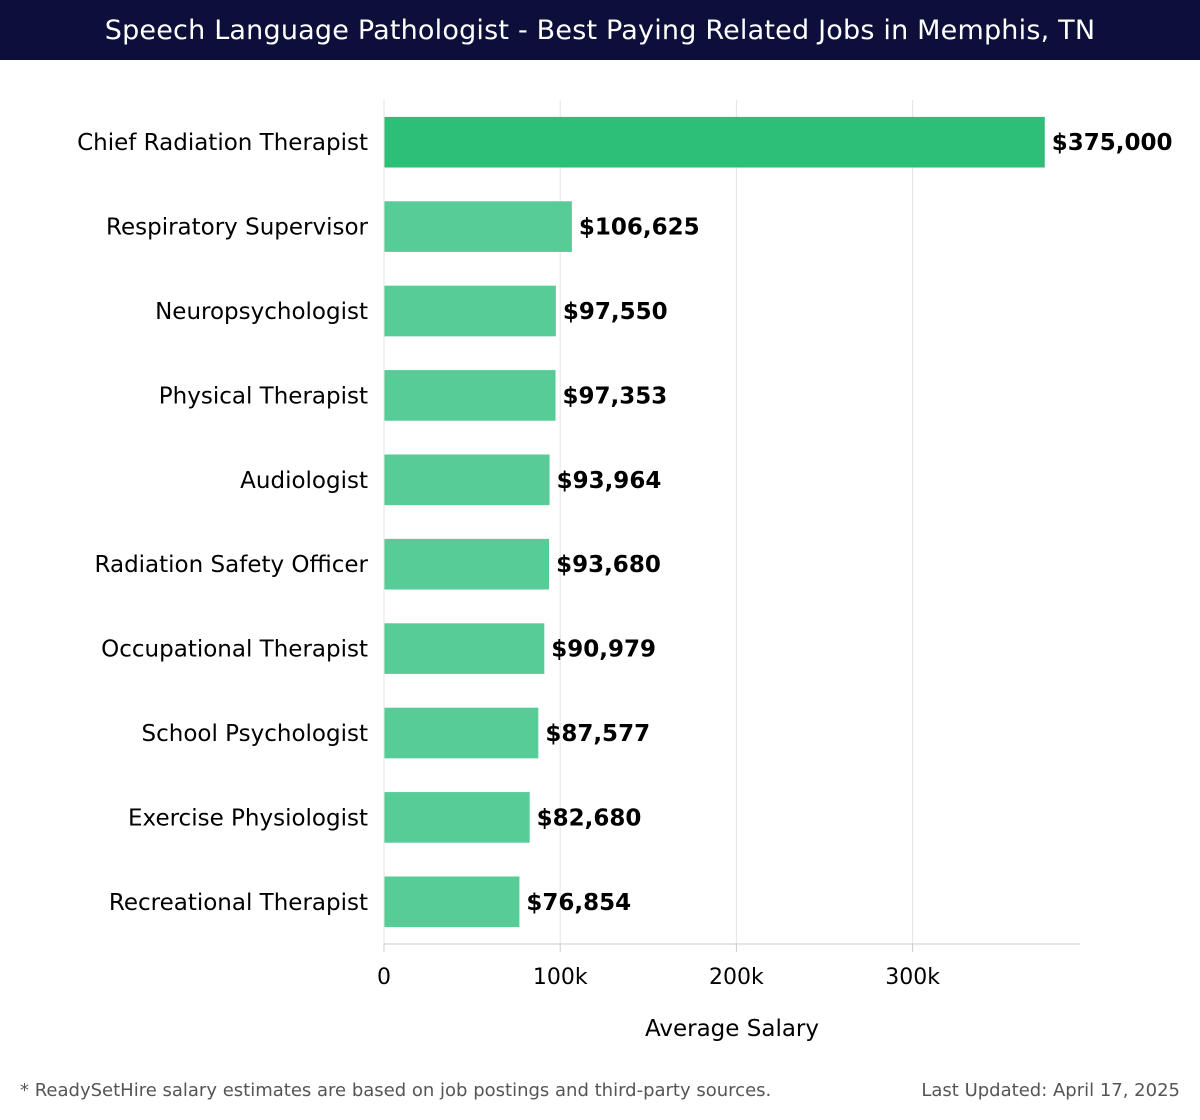 The width and height of the screenshot is (1200, 1120). Describe the element at coordinates (912, 977) in the screenshot. I see `x-tick-label: 300k` at that location.